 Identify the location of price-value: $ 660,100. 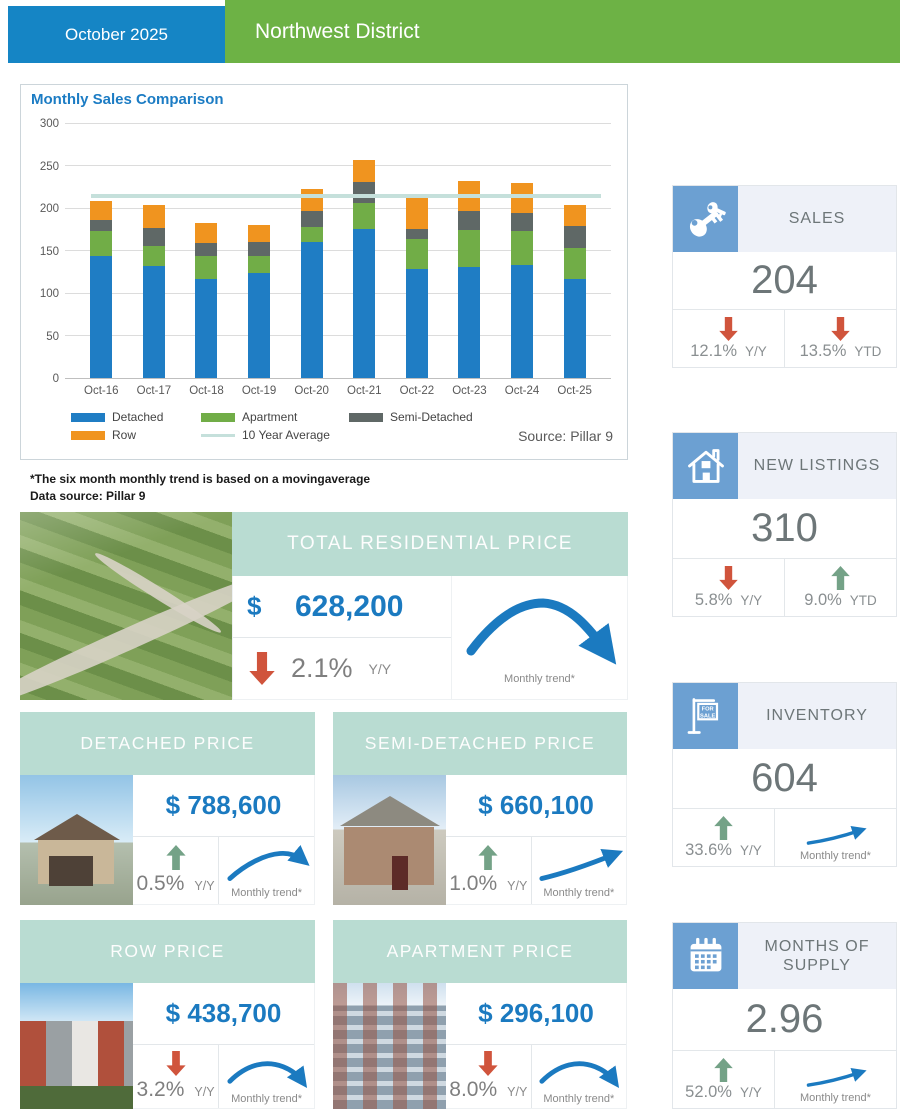
(536, 806).